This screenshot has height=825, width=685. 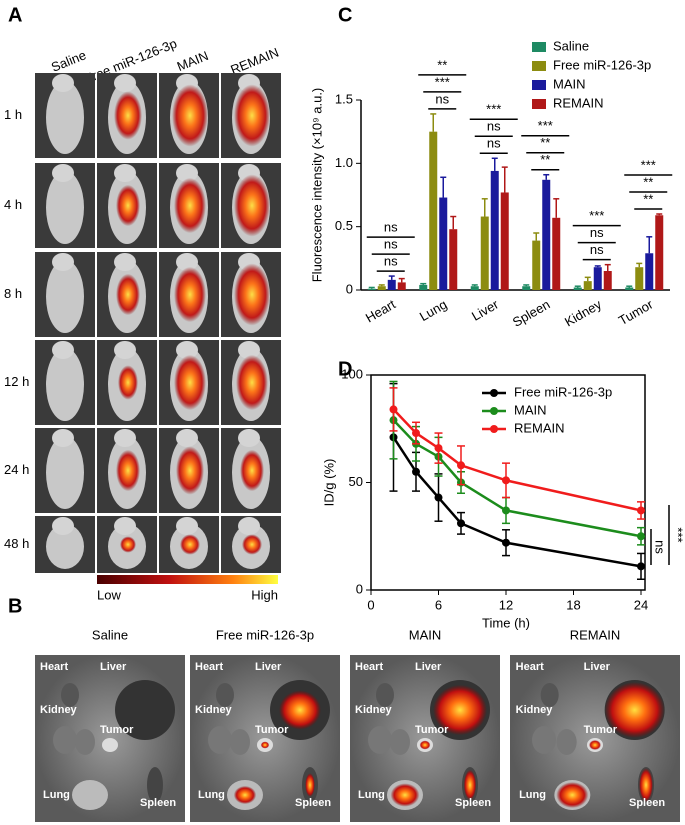 What do you see at coordinates (193, 61) in the screenshot?
I see `column-label: MAIN` at bounding box center [193, 61].